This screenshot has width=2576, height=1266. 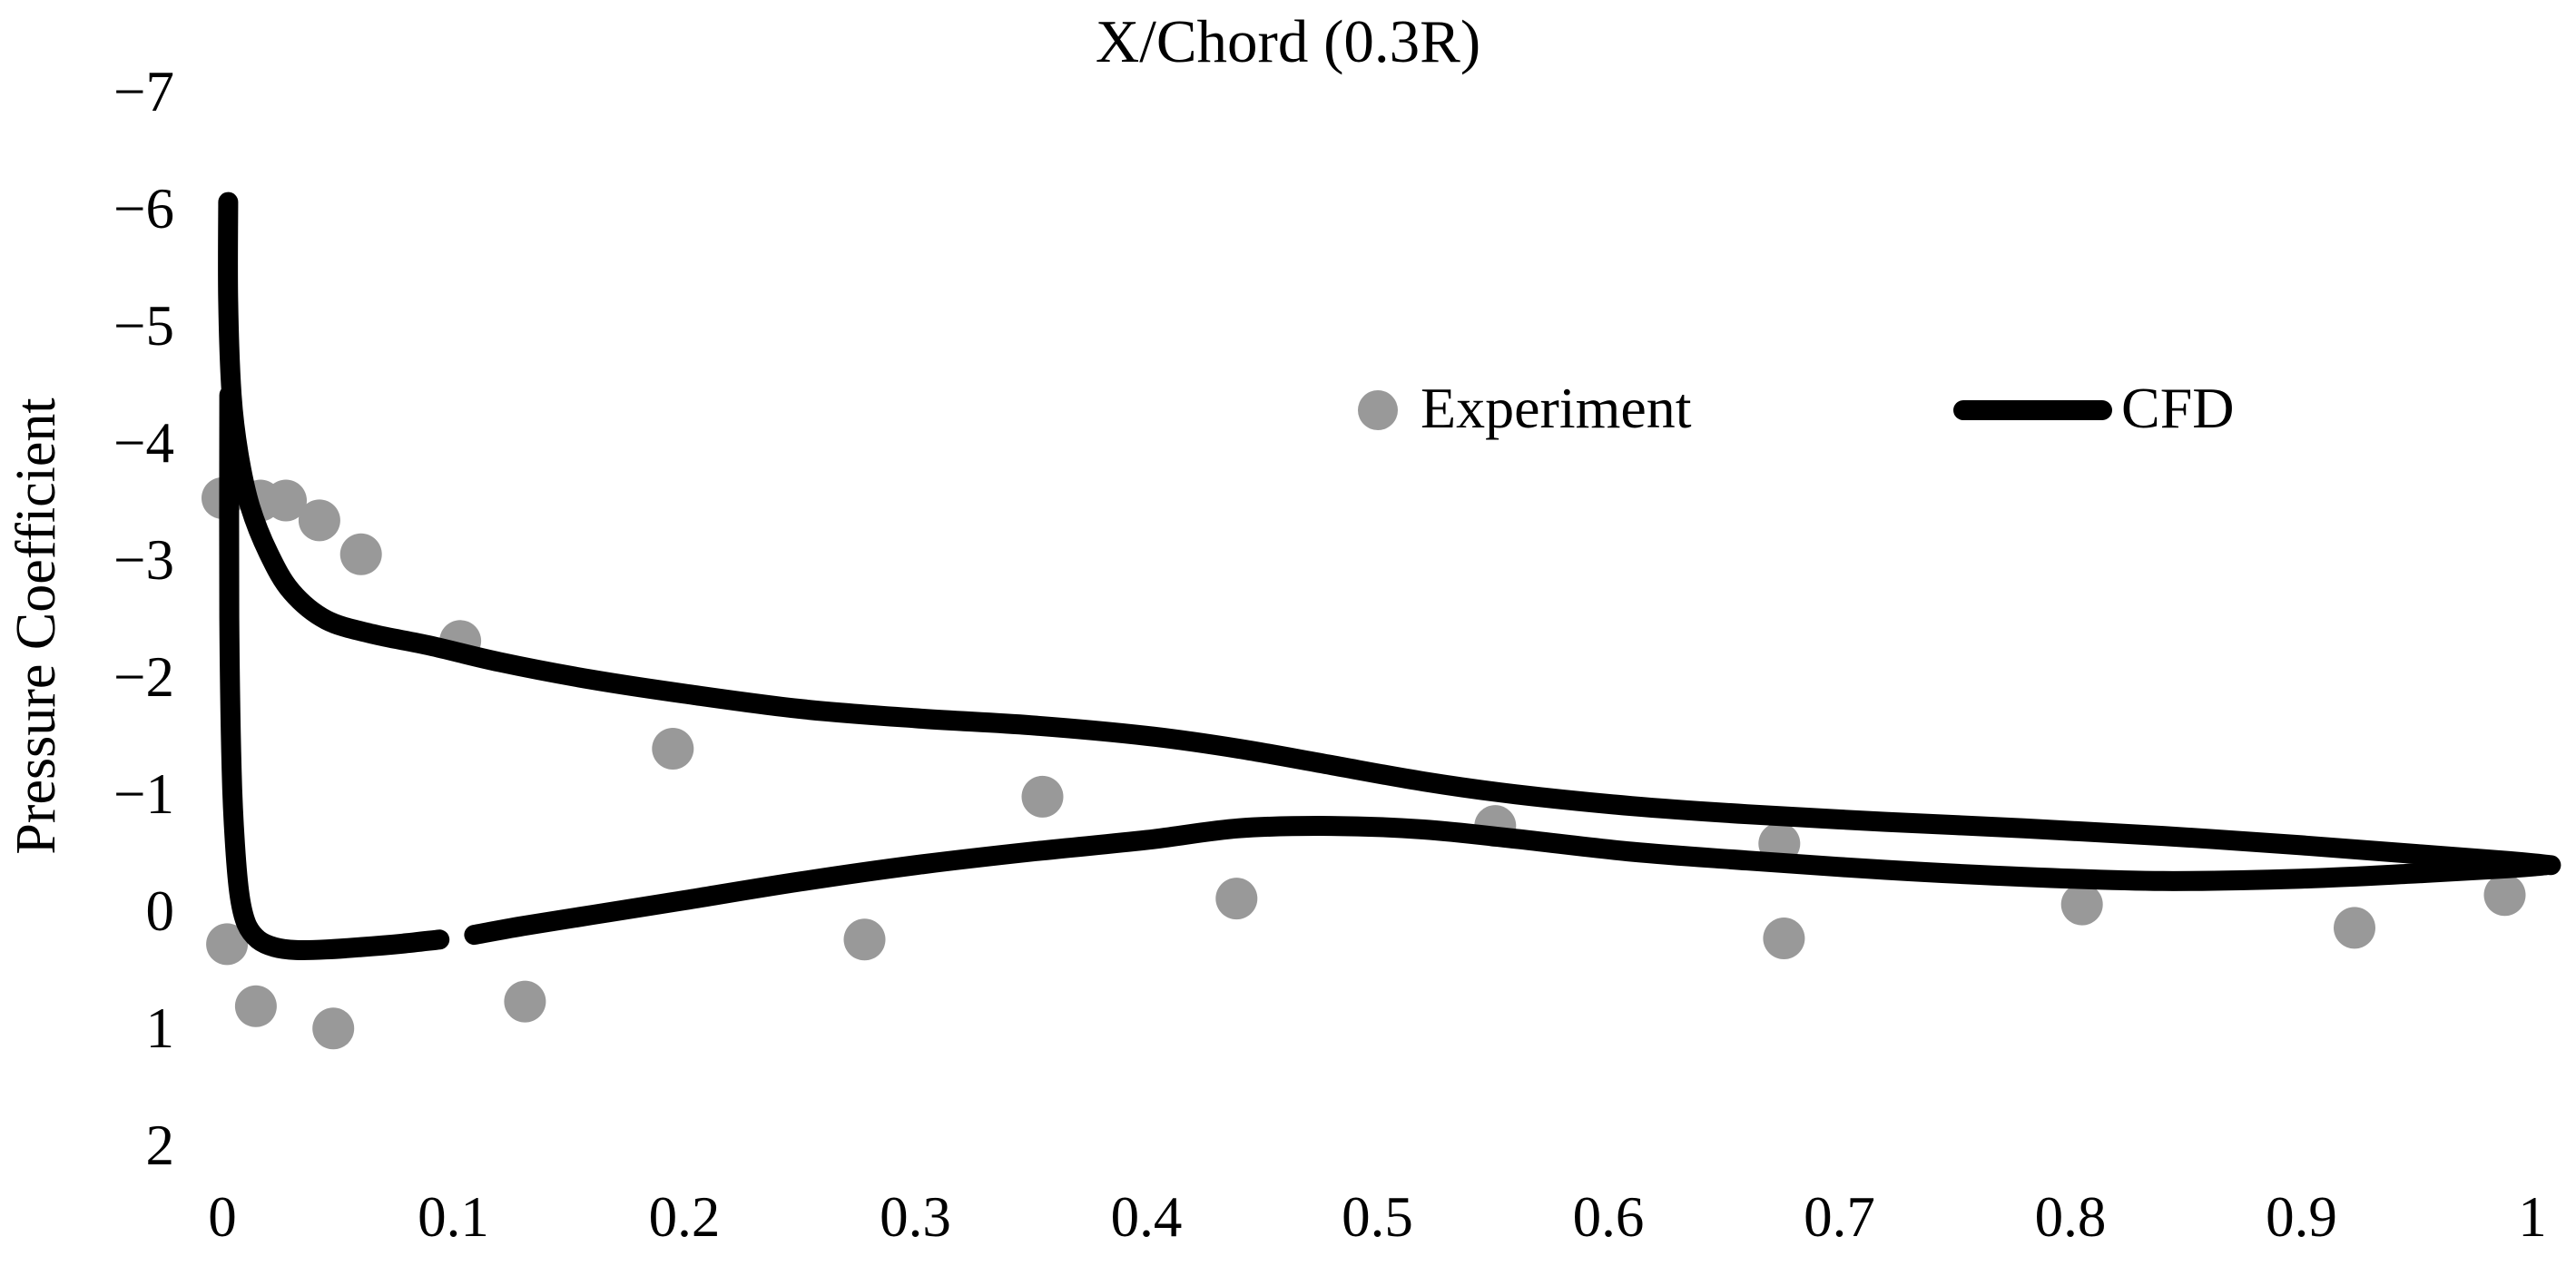 What do you see at coordinates (143, 560) in the screenshot?
I see `y-tick-label: −3` at bounding box center [143, 560].